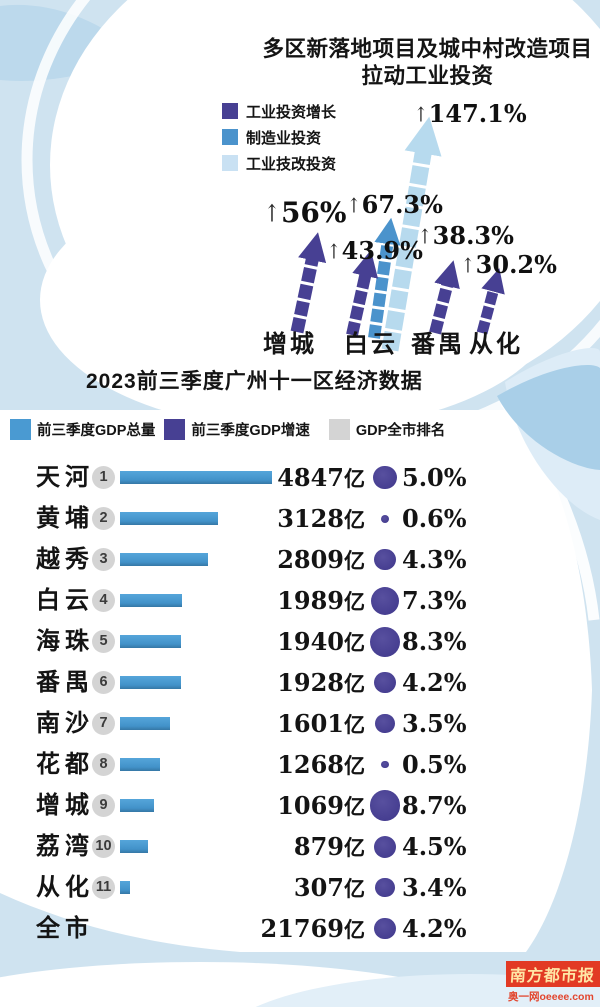  Describe the element at coordinates (310, 723) in the screenshot. I see `gdp-number: 1601` at that location.